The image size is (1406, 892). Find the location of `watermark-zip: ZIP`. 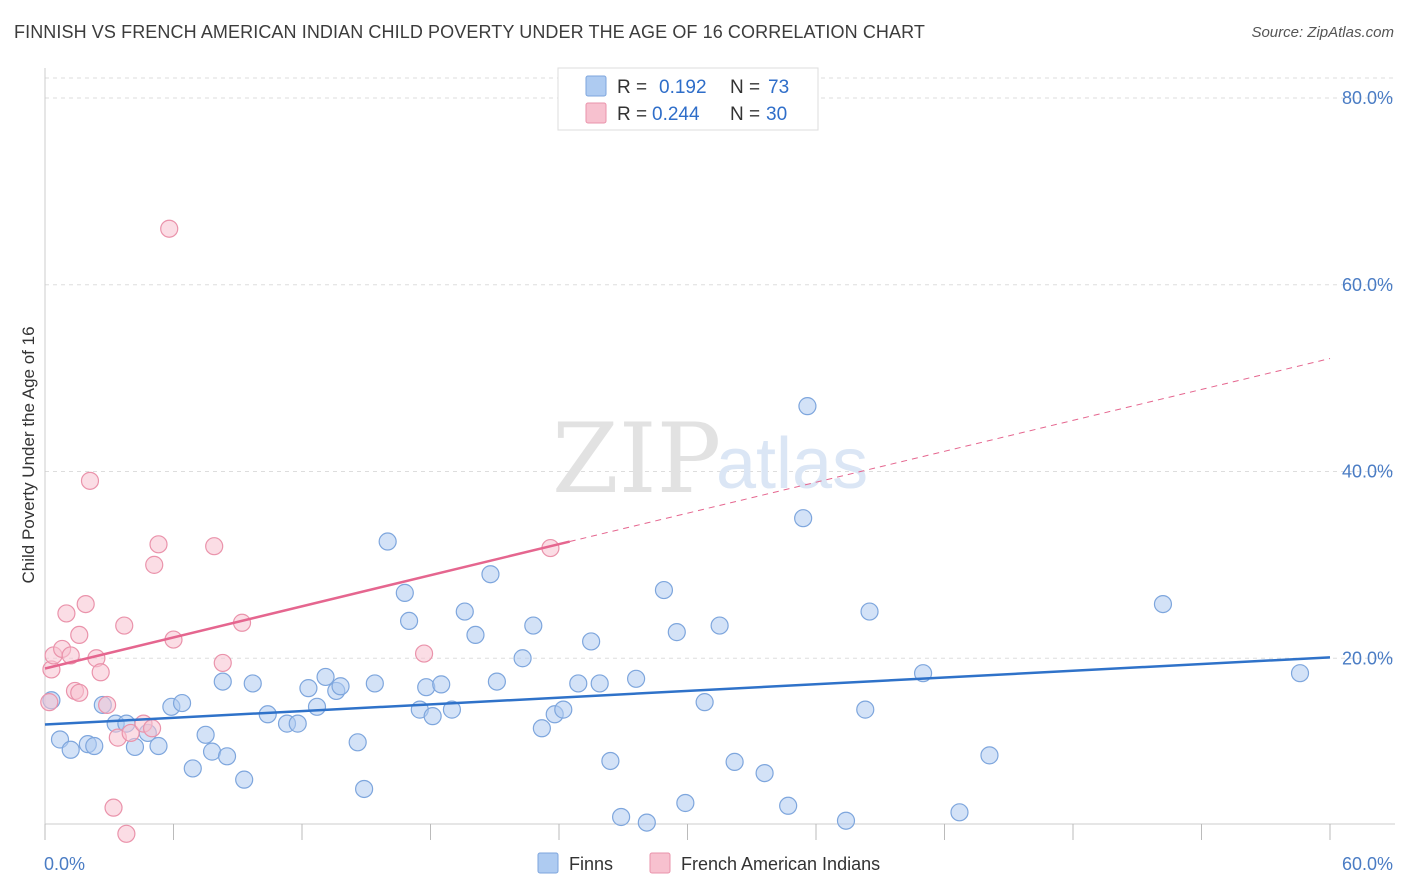

watermark-zip: ZIP is located at coordinates (636, 459).